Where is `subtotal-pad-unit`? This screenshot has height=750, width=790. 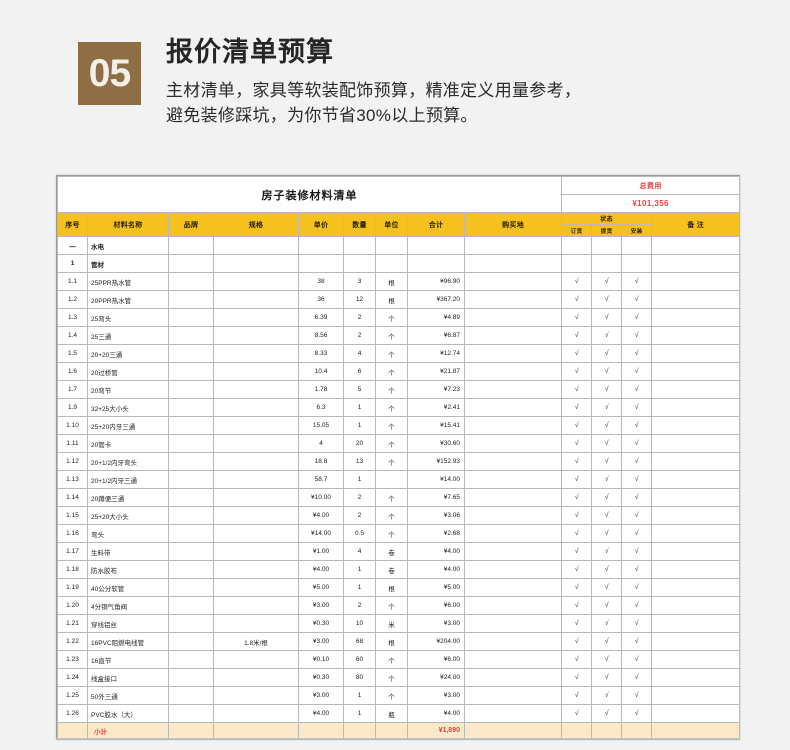 subtotal-pad-unit is located at coordinates (391, 730).